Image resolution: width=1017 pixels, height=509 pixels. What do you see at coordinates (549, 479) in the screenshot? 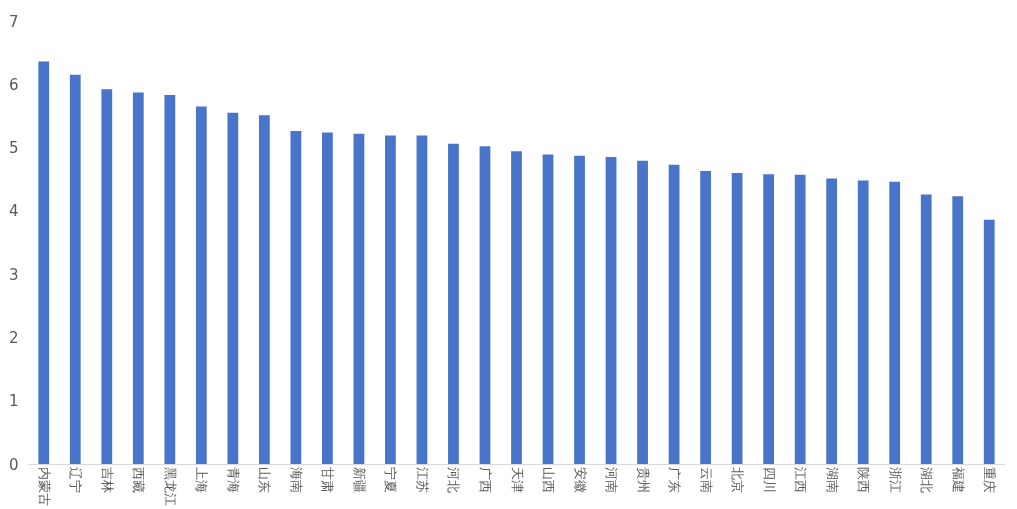
I see `x-tick-label: 山西` at bounding box center [549, 479].